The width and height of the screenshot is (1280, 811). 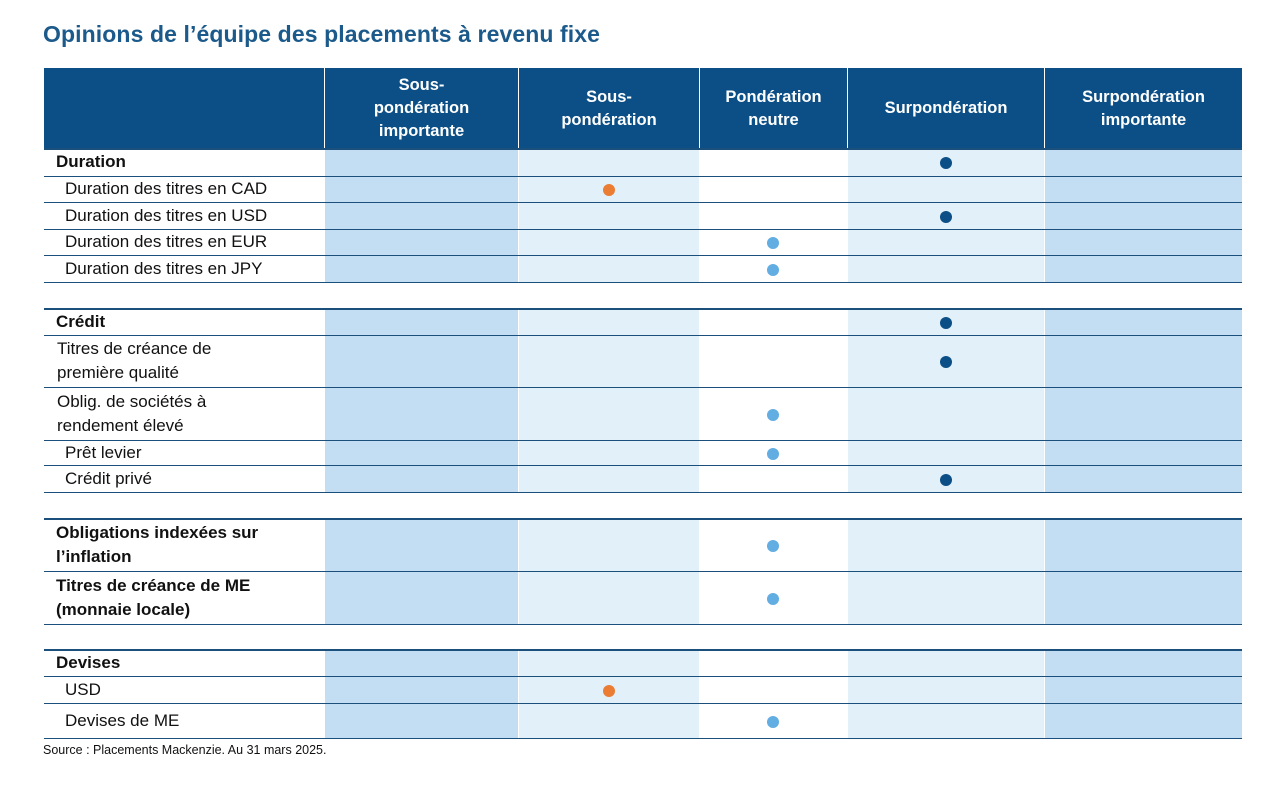 What do you see at coordinates (184, 108) in the screenshot?
I see `header-blank` at bounding box center [184, 108].